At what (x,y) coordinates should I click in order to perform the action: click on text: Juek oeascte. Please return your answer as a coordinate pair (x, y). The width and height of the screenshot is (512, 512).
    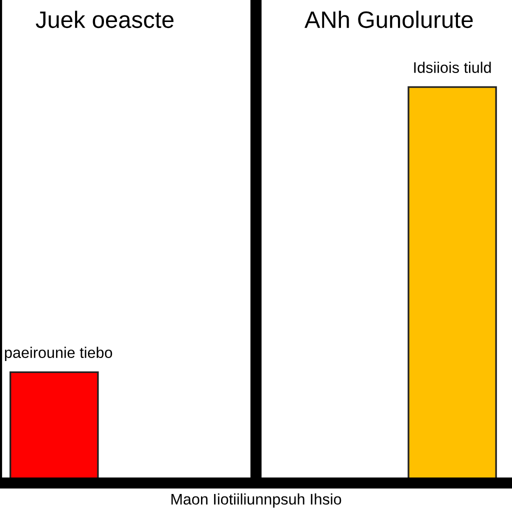
    Looking at the image, I should click on (105, 19).